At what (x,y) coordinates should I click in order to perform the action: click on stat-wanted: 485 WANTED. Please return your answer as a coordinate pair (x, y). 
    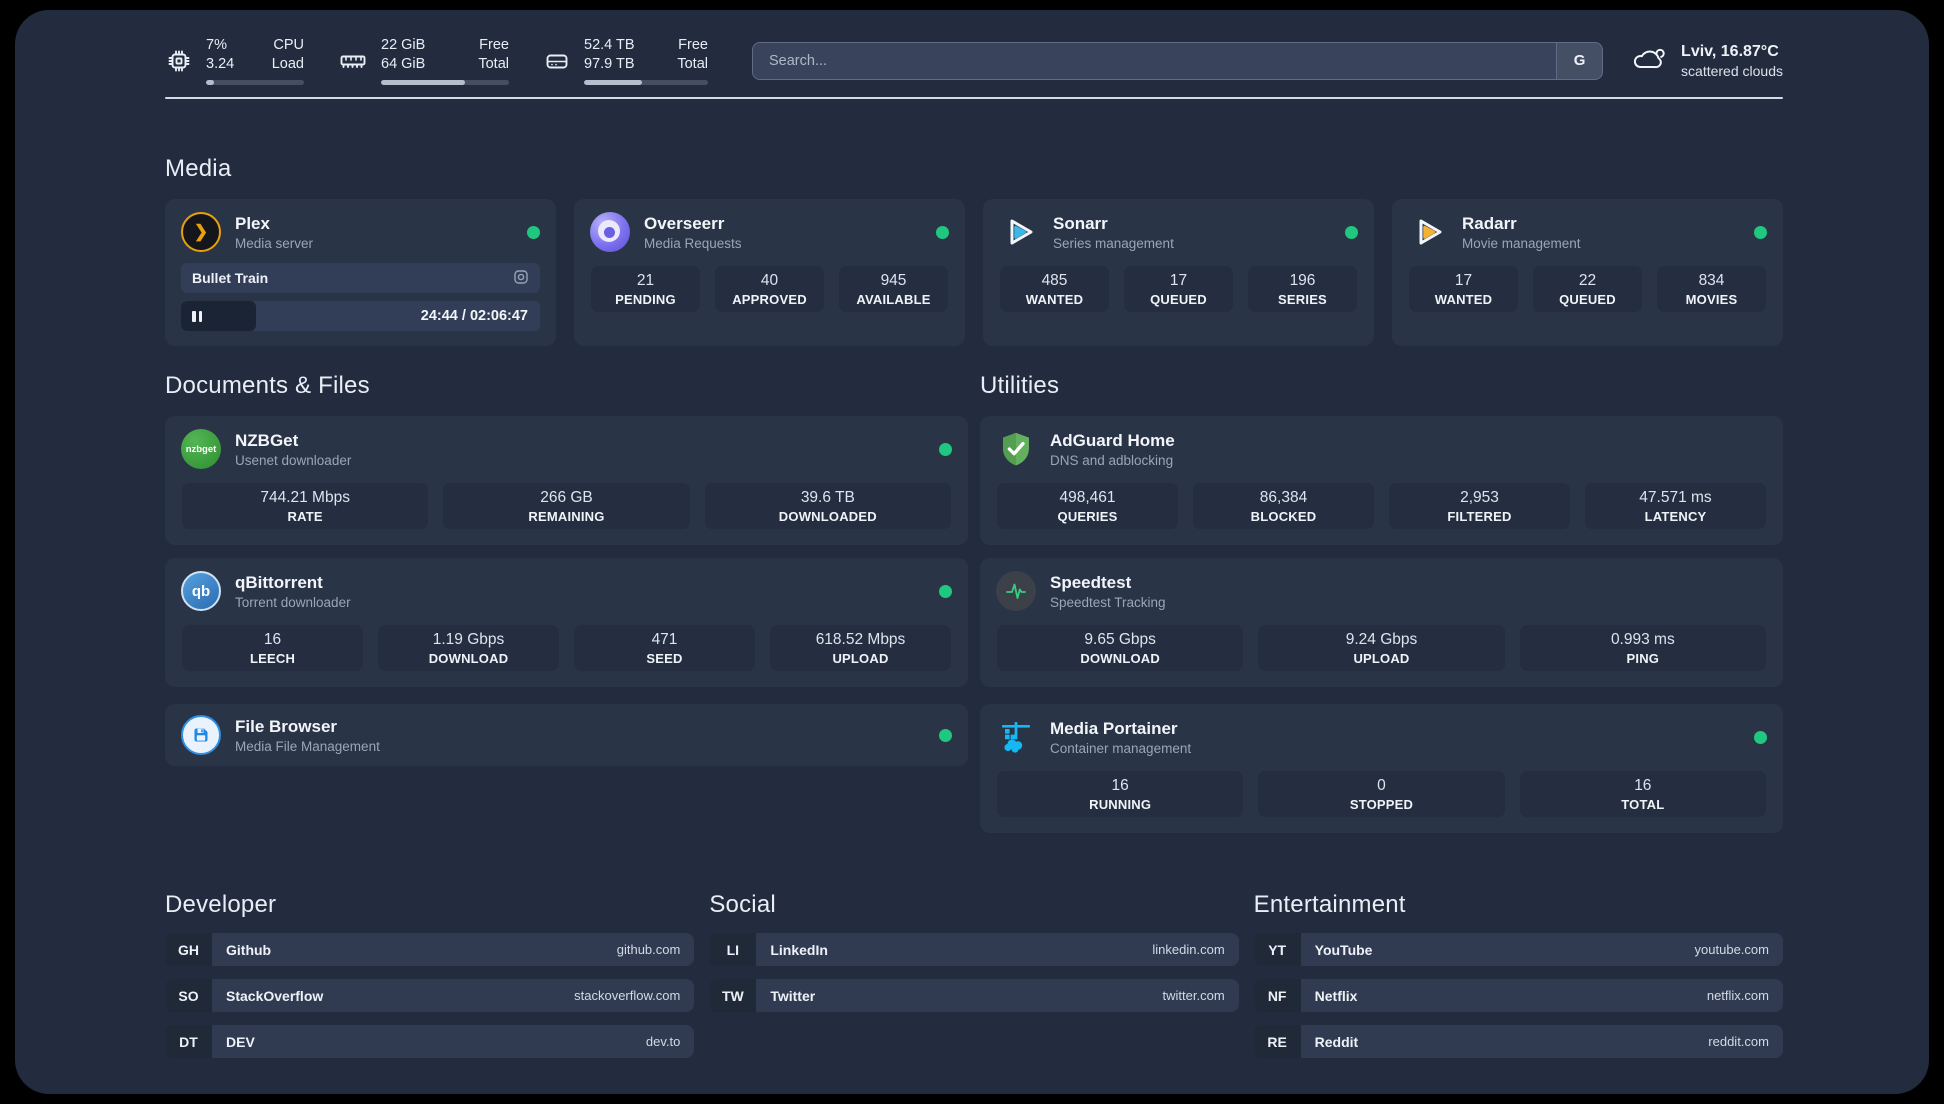
    Looking at the image, I should click on (1054, 289).